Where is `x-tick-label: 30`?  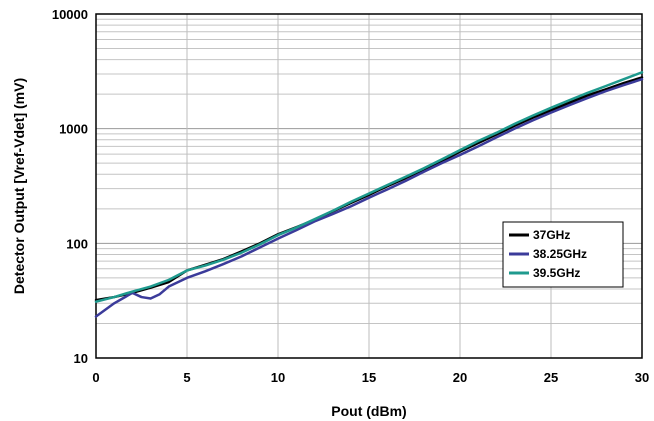 x-tick-label: 30 is located at coordinates (642, 377).